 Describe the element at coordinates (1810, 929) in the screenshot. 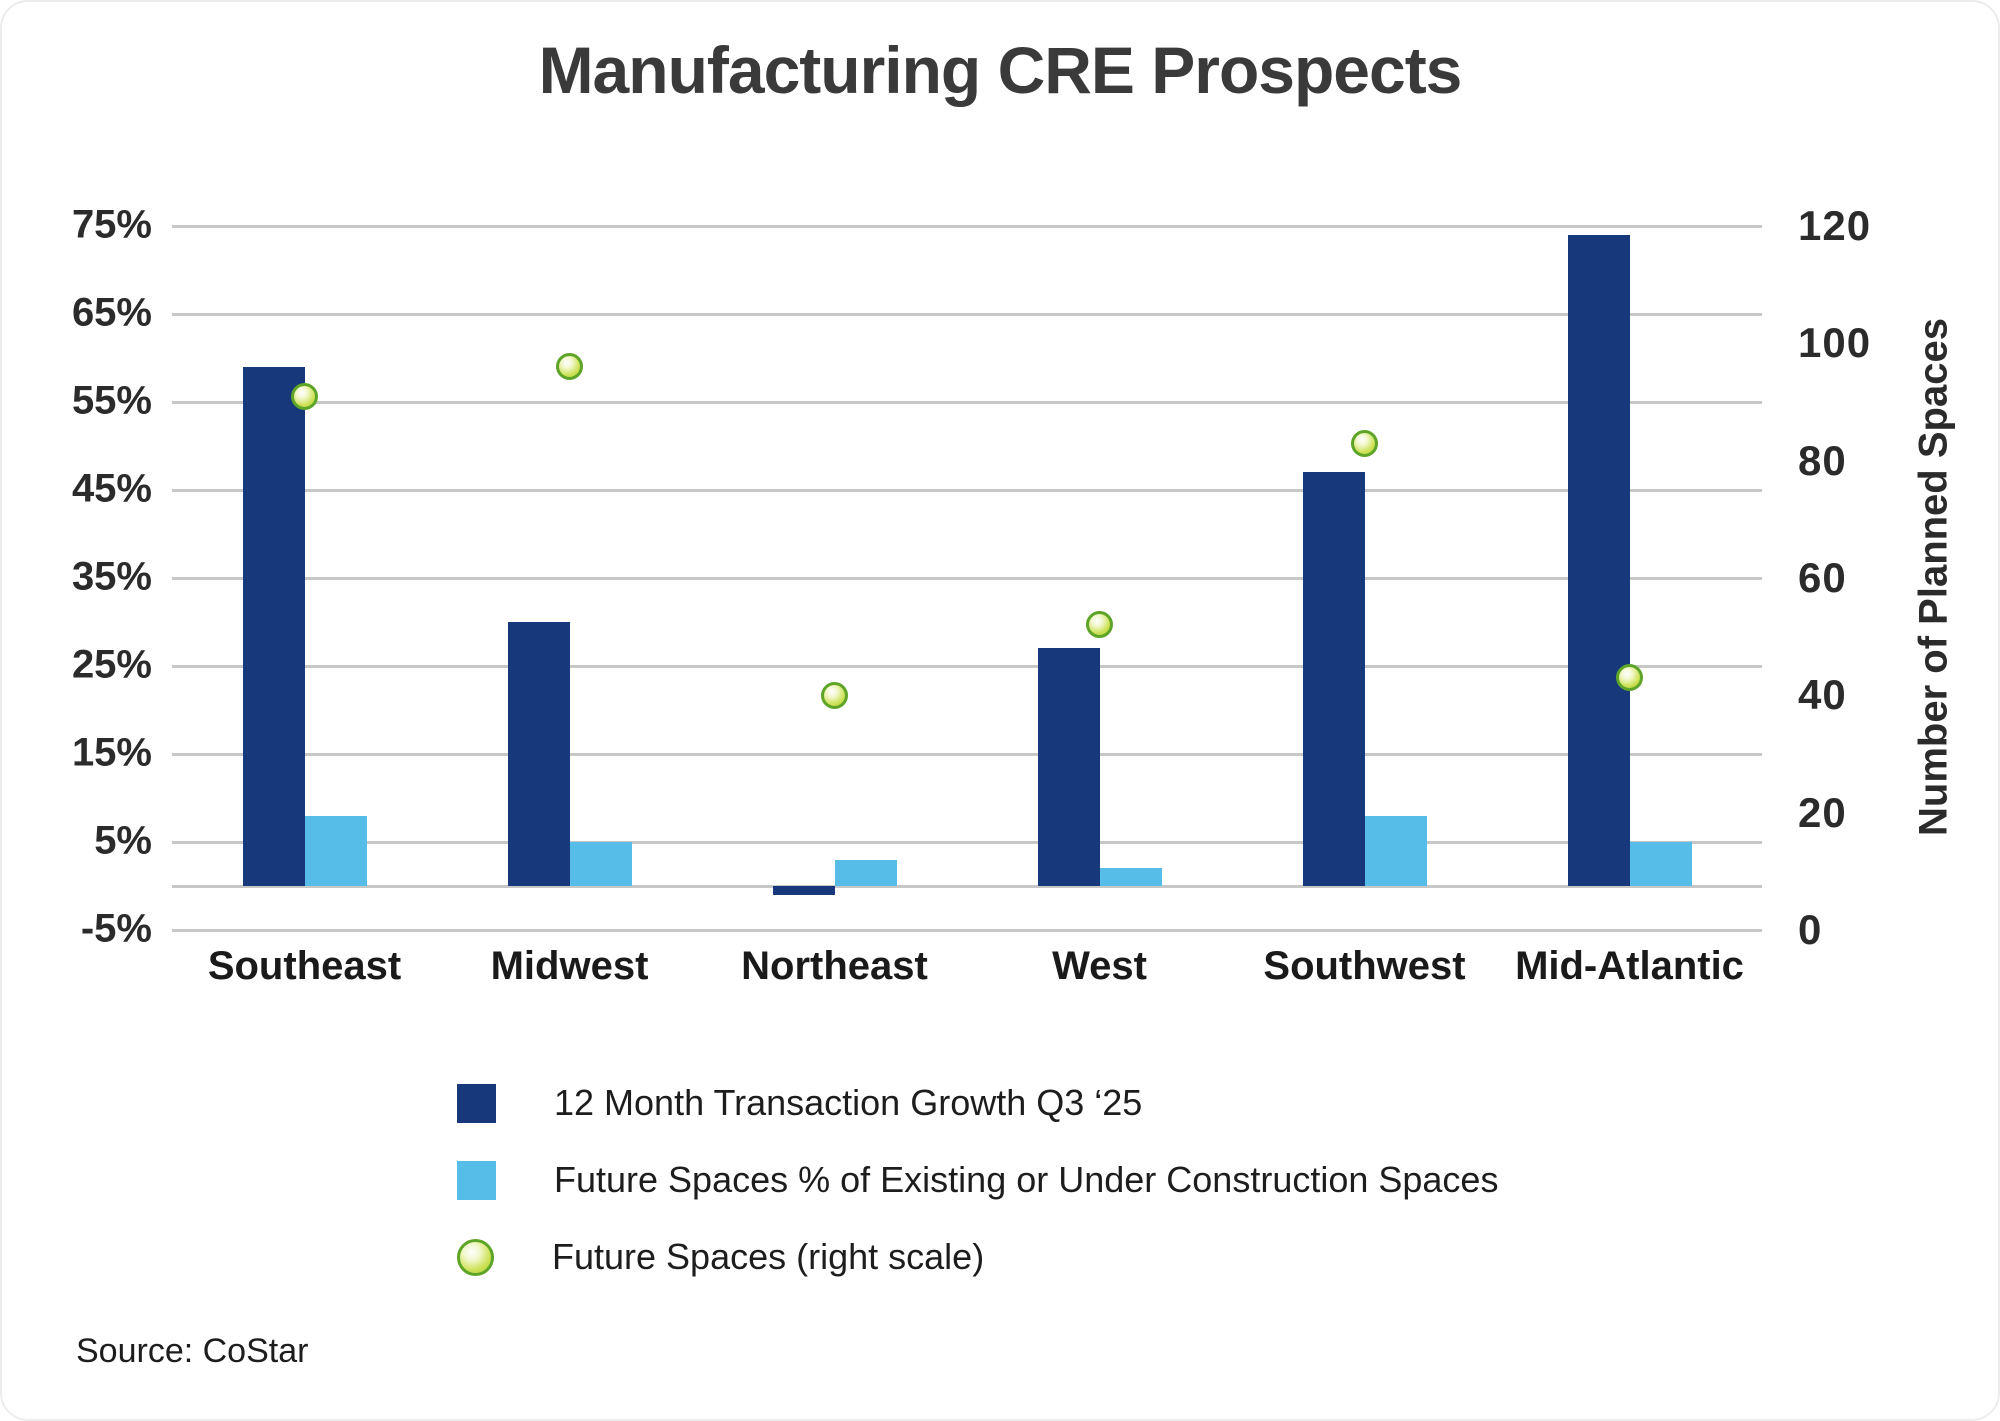

I see `right-axis-tick-label: 0` at that location.